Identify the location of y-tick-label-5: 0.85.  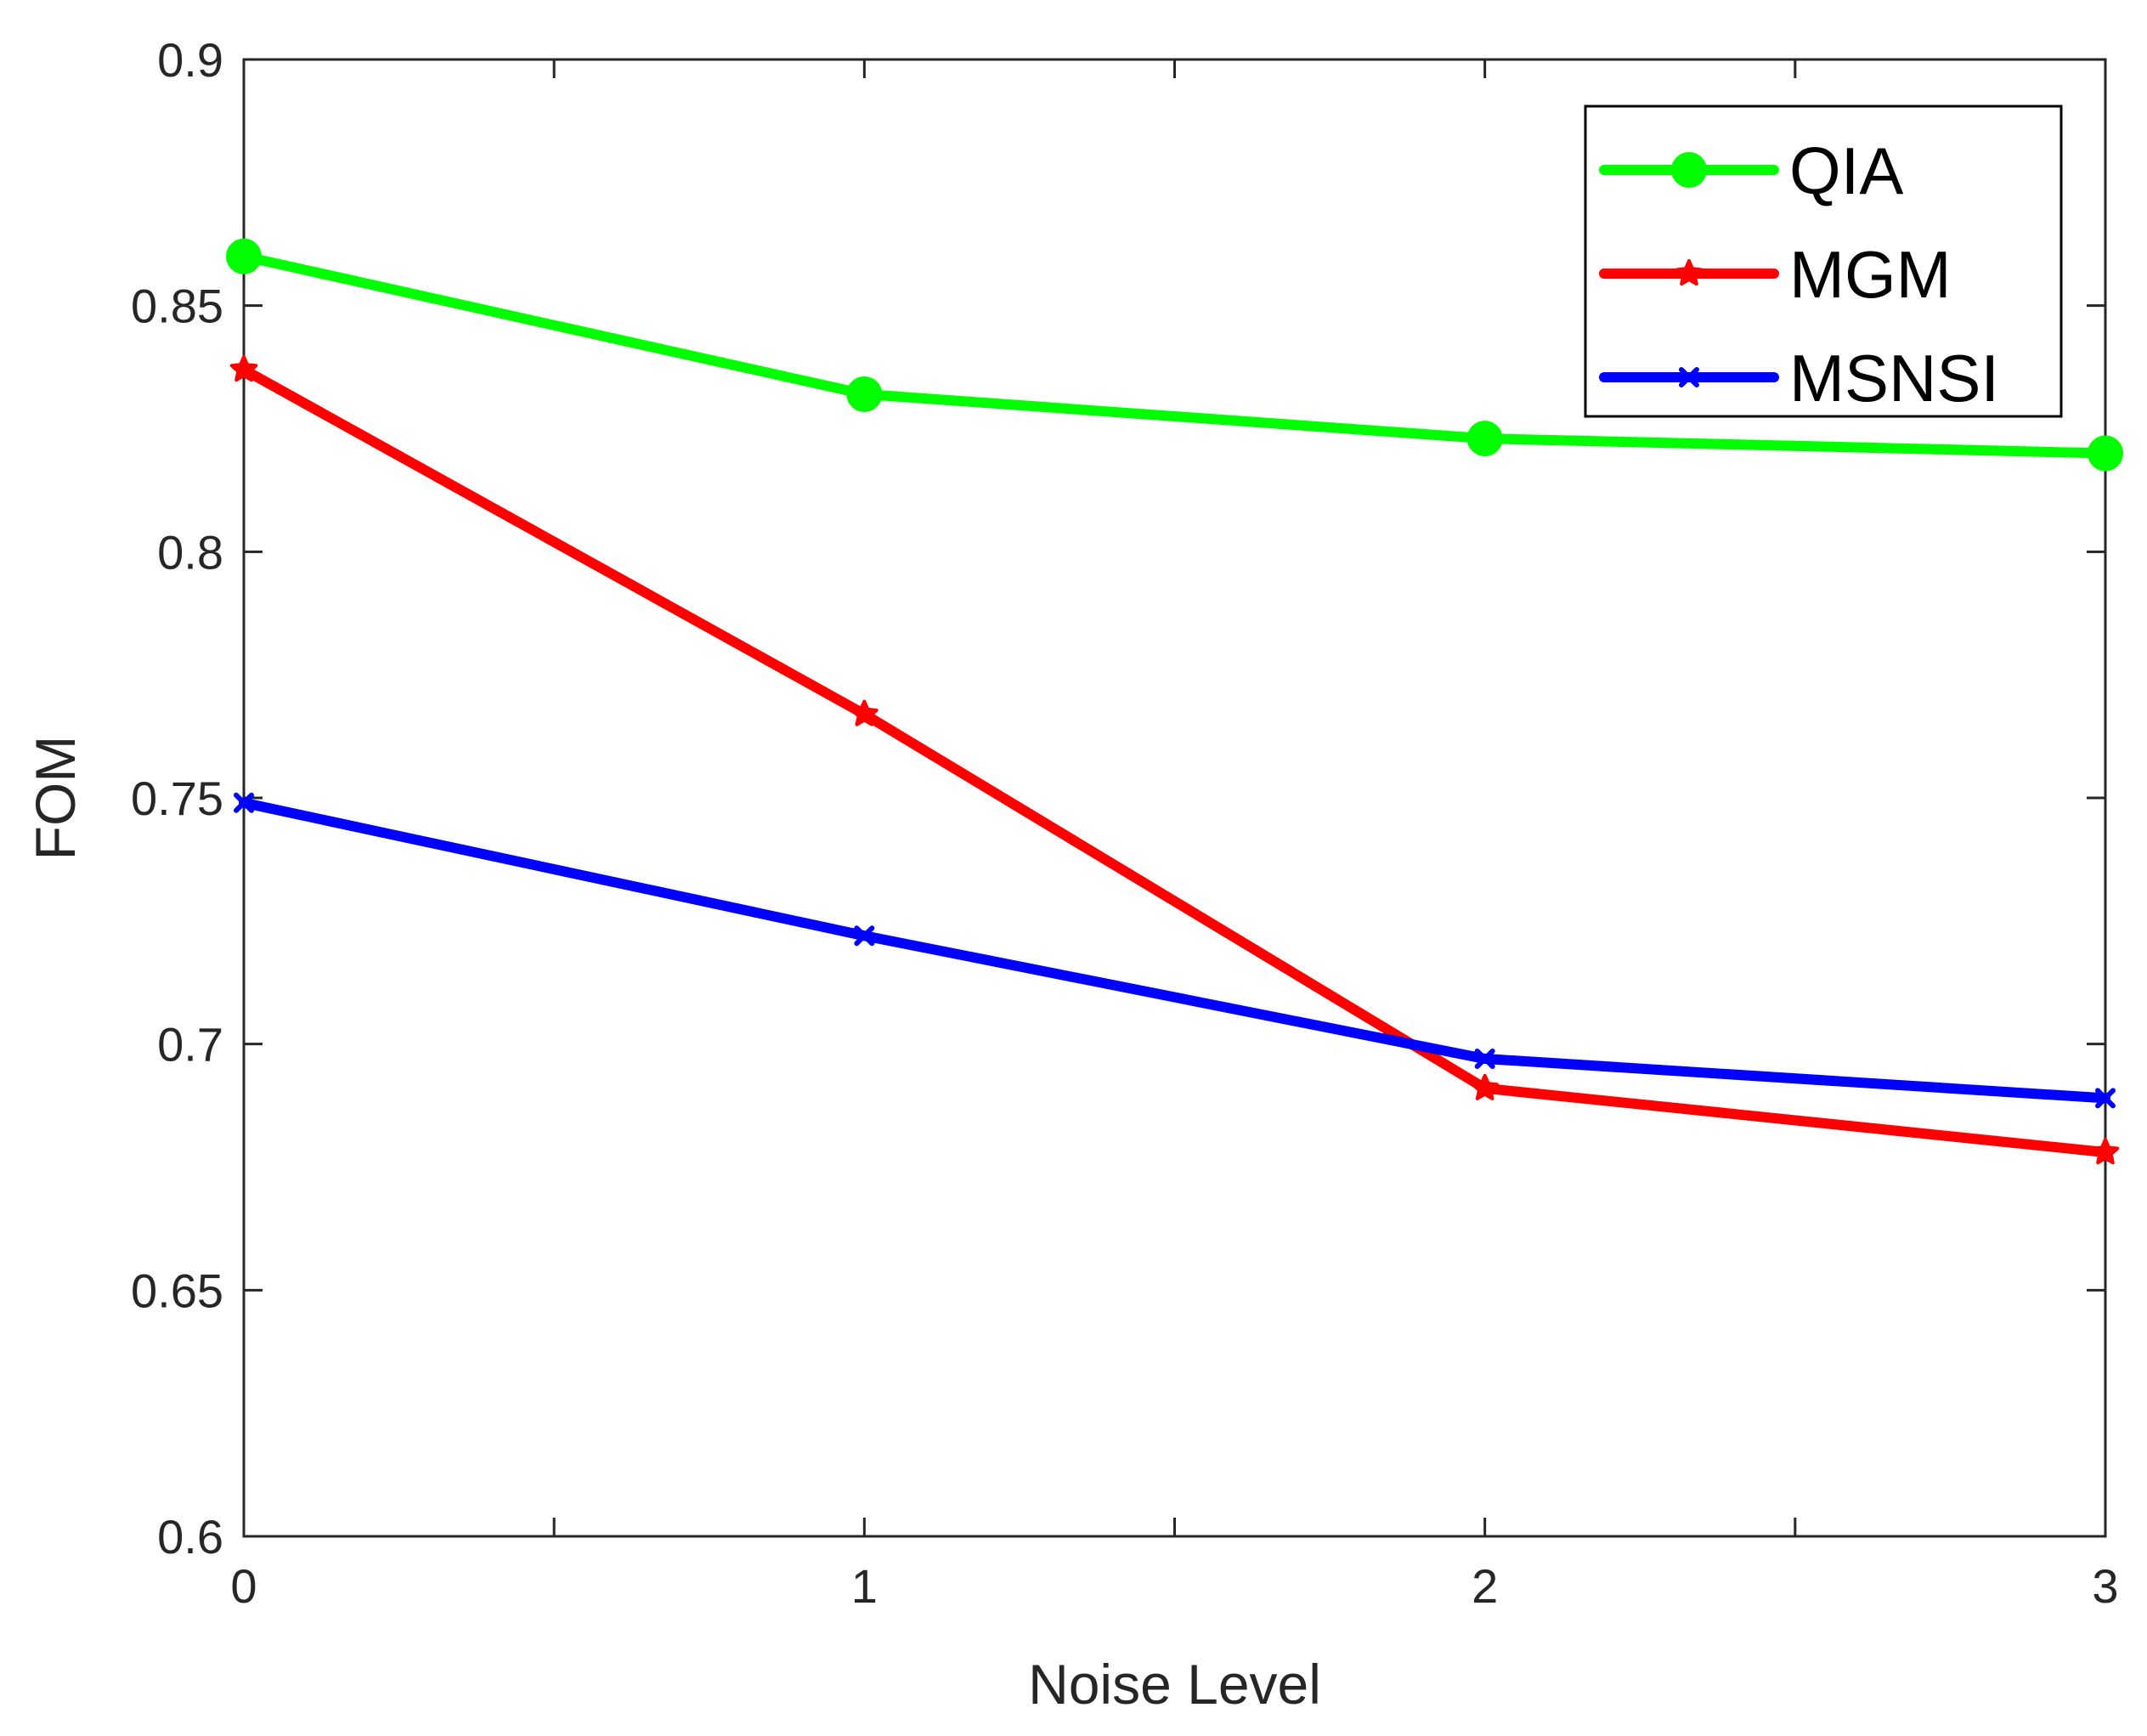
(177, 307).